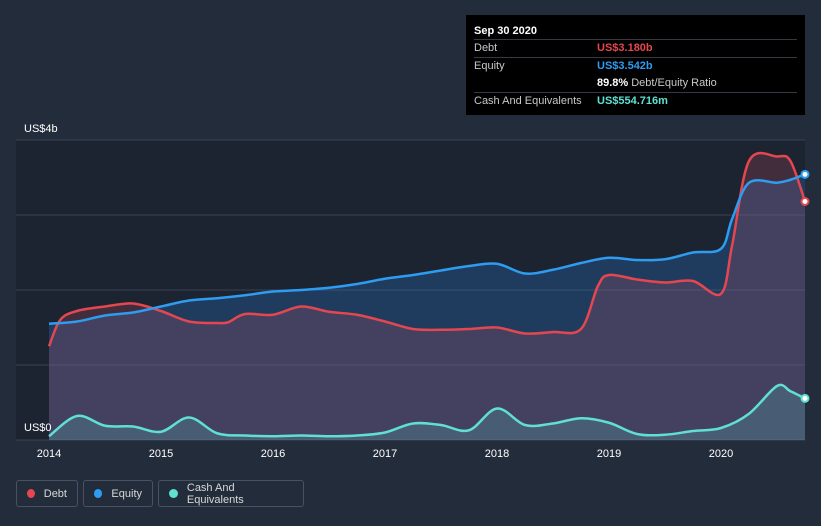  I want to click on tooltip-debt-label: Debt, so click(486, 48).